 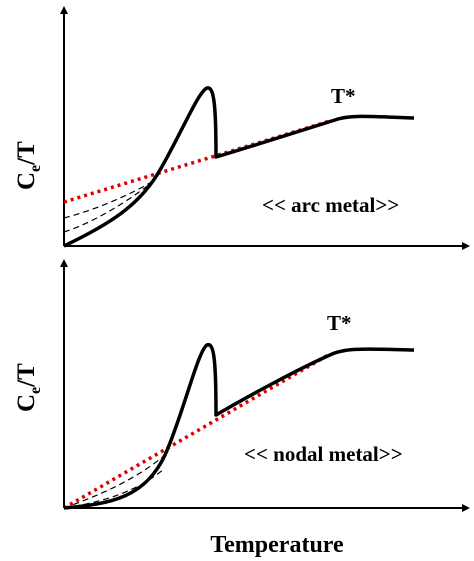 What do you see at coordinates (28, 165) in the screenshot?
I see `y-axis-label-arc: Ce/T` at bounding box center [28, 165].